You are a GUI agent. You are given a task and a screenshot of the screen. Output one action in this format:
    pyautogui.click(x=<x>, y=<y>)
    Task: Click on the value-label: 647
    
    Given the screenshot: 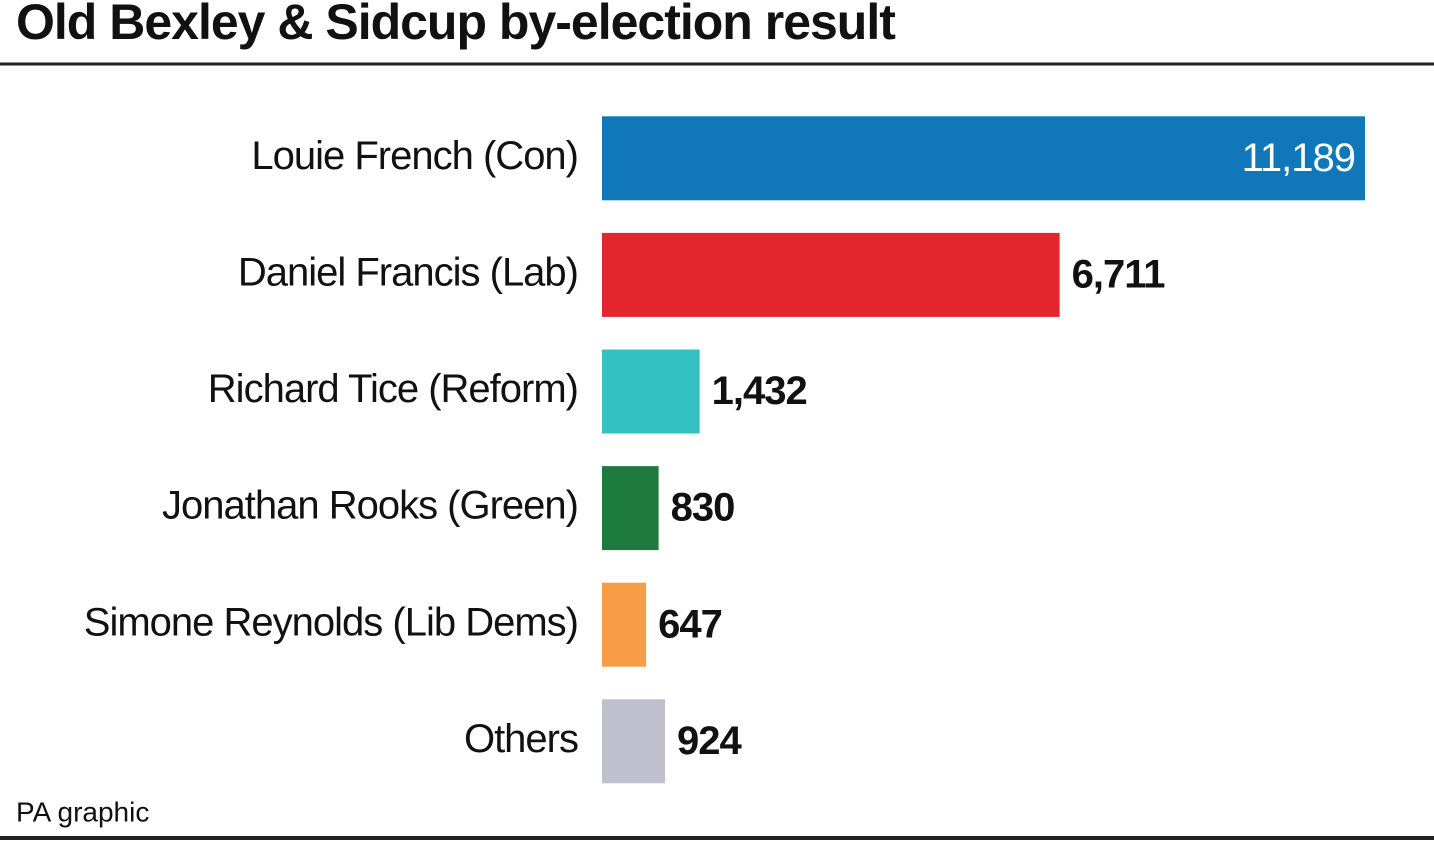 What is the action you would take?
    pyautogui.click(x=690, y=624)
    